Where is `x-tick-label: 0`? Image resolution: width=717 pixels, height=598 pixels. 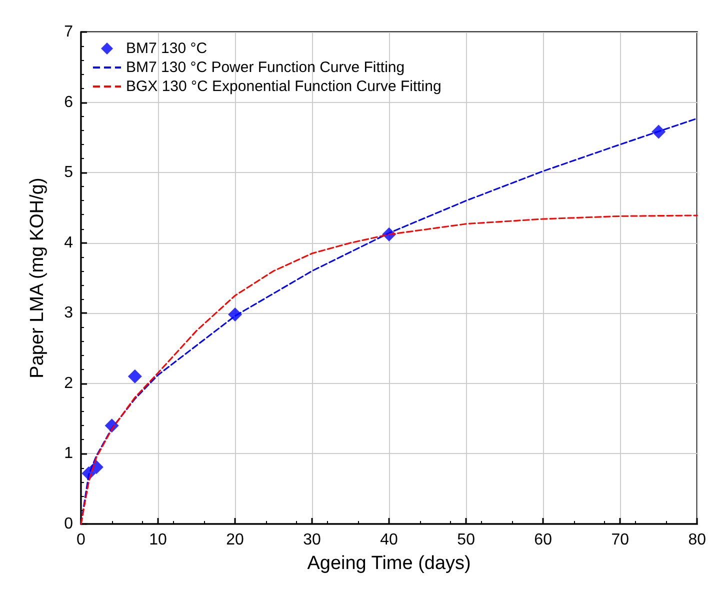 x-tick-label: 0 is located at coordinates (81, 540).